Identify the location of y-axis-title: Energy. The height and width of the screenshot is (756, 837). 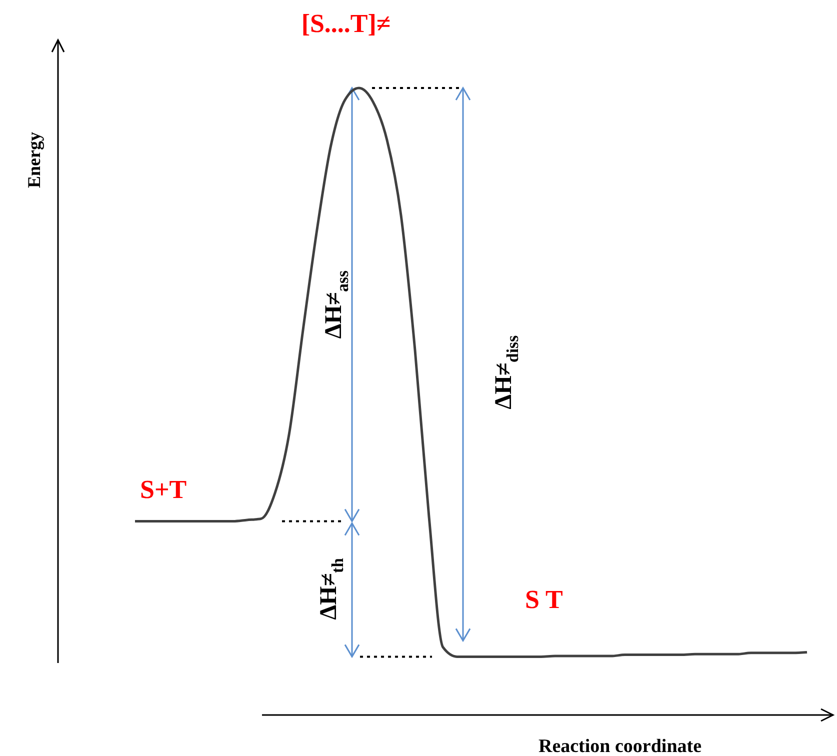
(34, 160).